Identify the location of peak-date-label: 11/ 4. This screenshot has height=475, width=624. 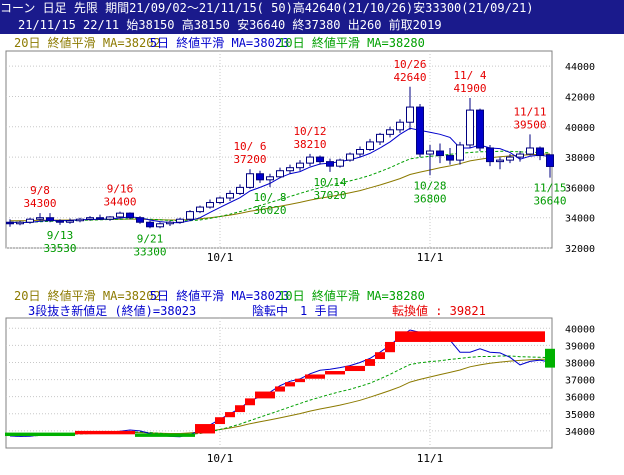
(469, 75).